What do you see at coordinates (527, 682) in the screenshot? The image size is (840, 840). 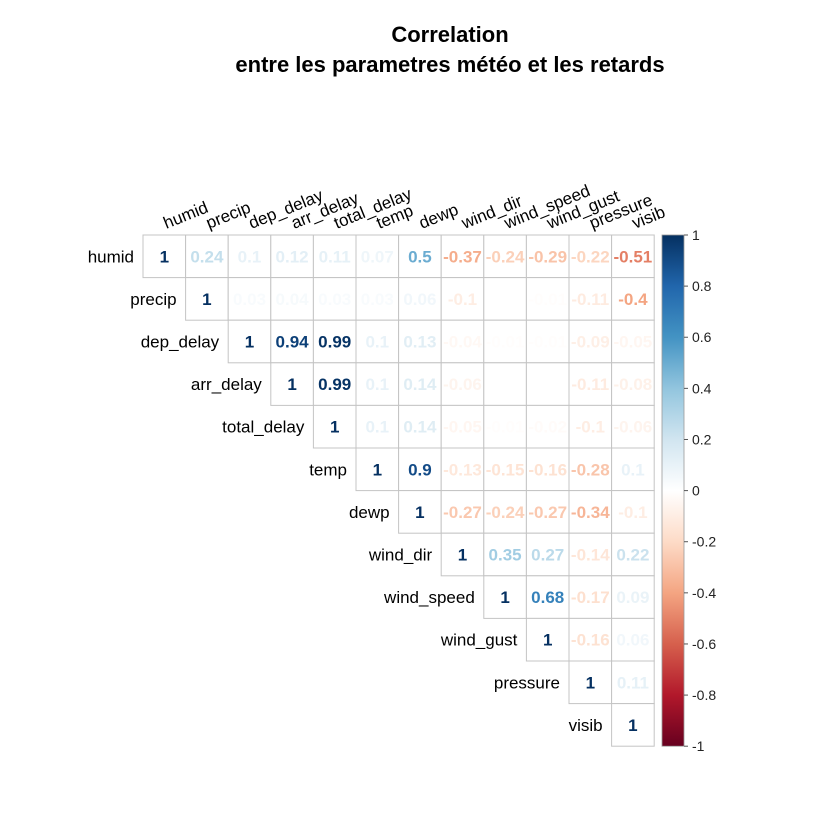 I see `row-label: pressure` at bounding box center [527, 682].